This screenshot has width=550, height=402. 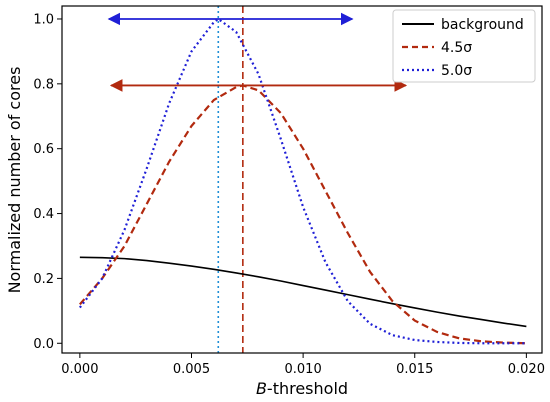 What do you see at coordinates (14, 180) in the screenshot?
I see `y-axis-label: Normalized number of cores` at bounding box center [14, 180].